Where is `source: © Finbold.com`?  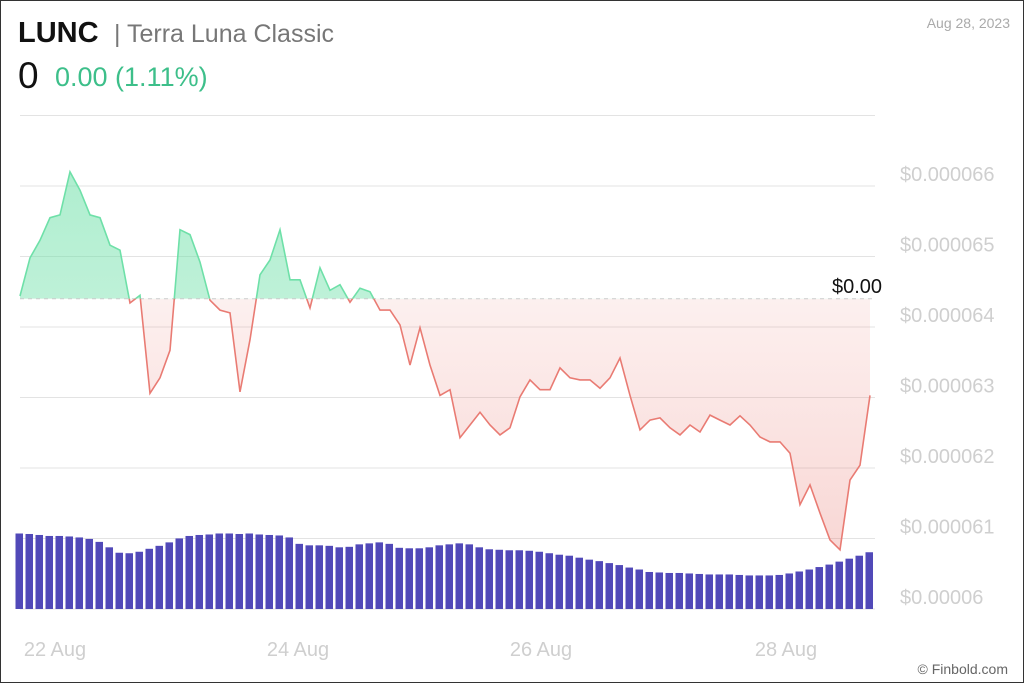
source: © Finbold.com is located at coordinates (963, 669).